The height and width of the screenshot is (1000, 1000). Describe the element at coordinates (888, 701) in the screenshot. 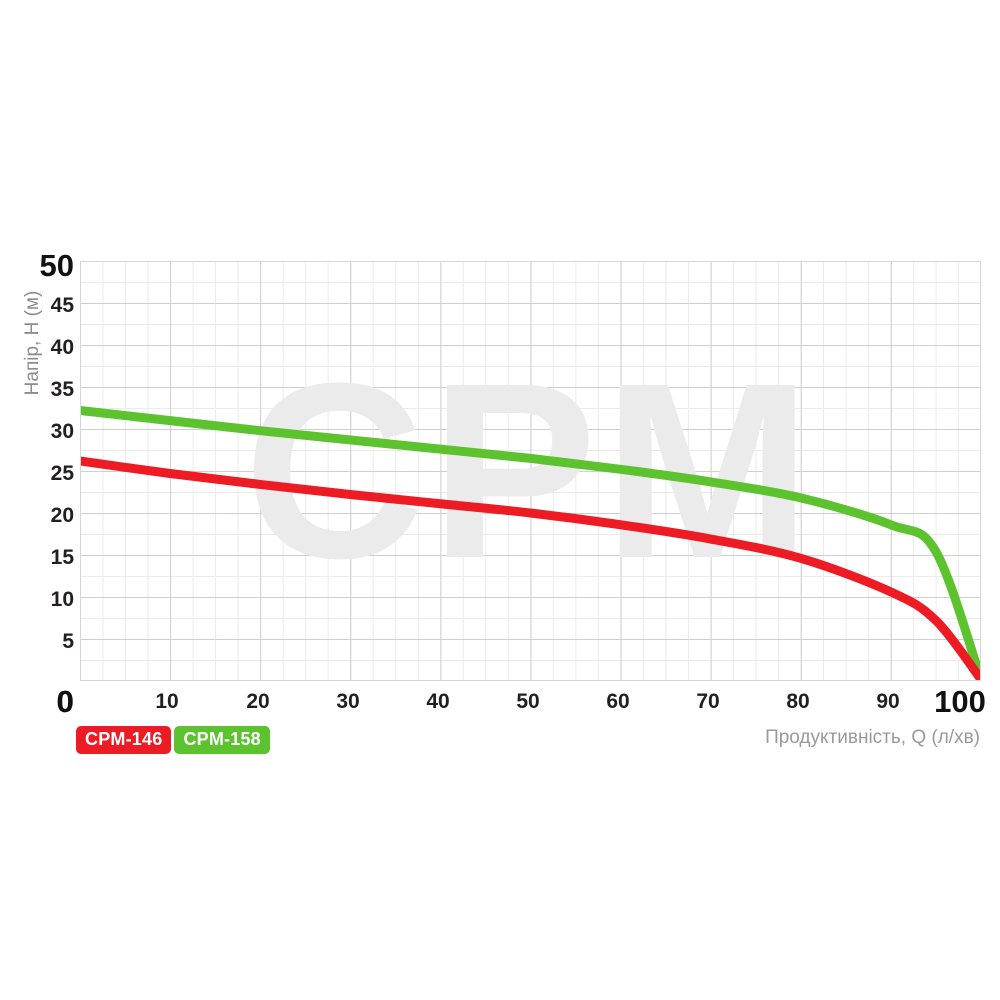

I see `x-tick-90: 90` at that location.